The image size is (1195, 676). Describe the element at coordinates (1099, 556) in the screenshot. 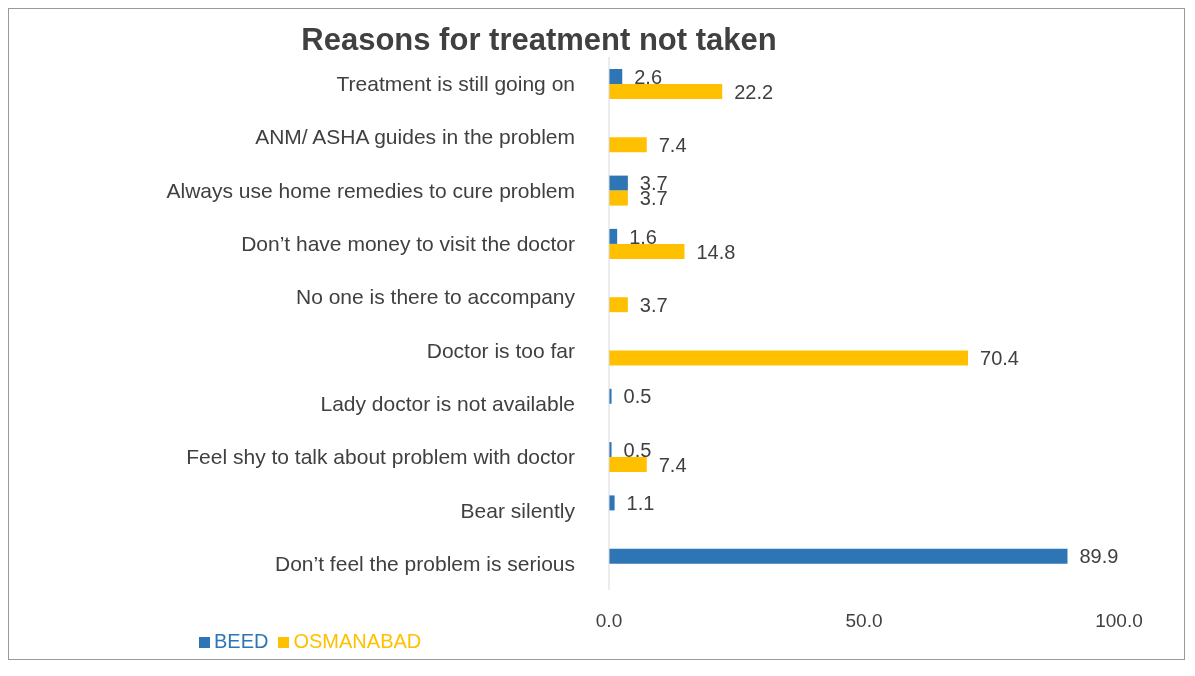

I see `data-label: 89.9` at that location.